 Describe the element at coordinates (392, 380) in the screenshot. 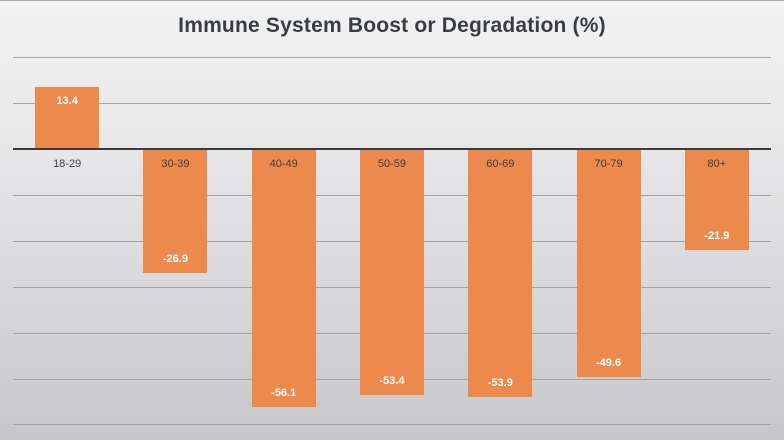

I see `data-label-50-59: -53.4` at that location.